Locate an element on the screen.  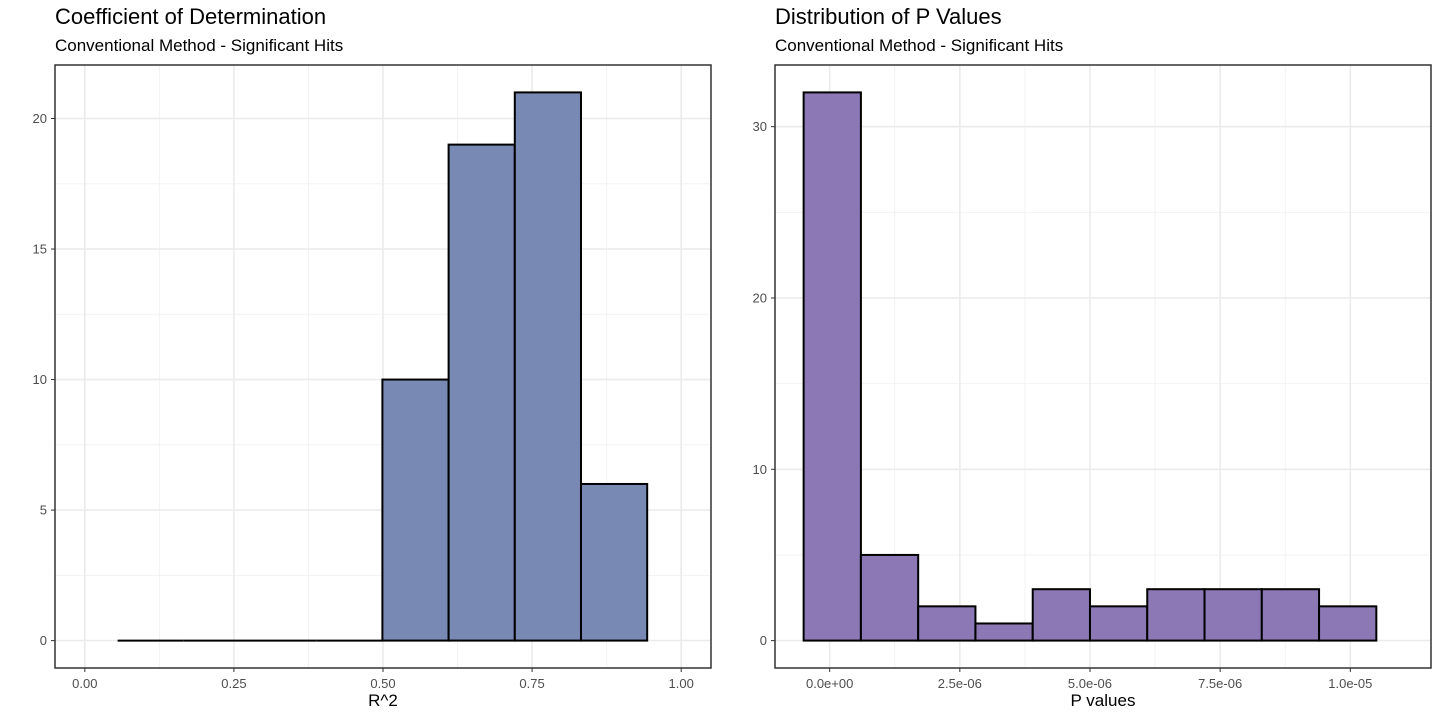
right-chart-title: Distribution of P Values is located at coordinates (888, 16).